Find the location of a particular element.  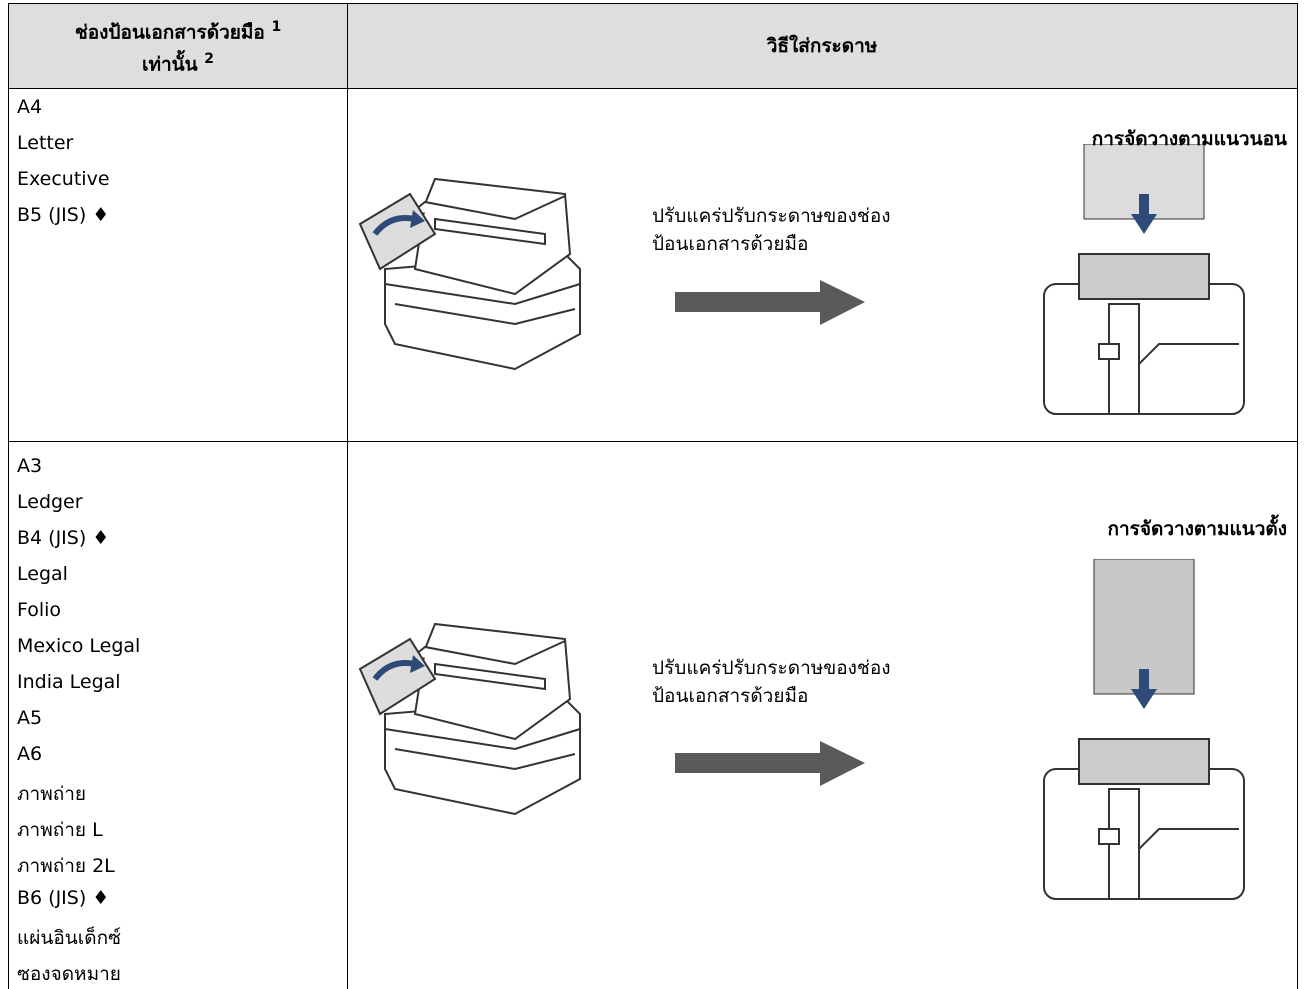

paper-size: Letter is located at coordinates (45, 143).